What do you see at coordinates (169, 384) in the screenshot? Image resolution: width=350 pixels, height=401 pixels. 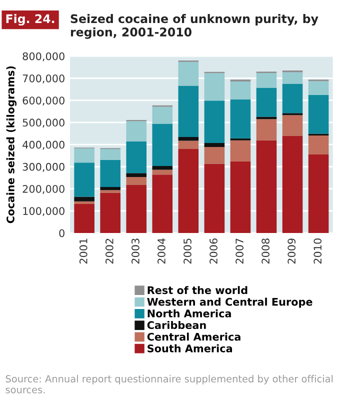 I see `source-note: Source: Annual report questionnaire supplemented by other official sources.` at bounding box center [169, 384].